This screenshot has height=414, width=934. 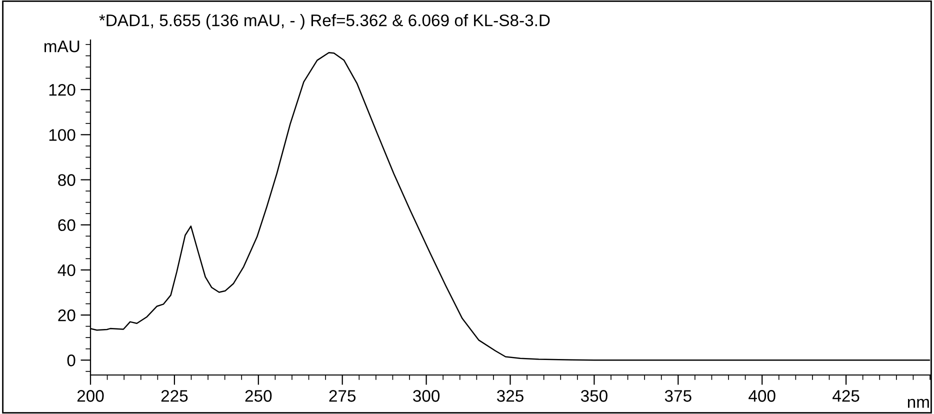 What do you see at coordinates (174, 396) in the screenshot?
I see `x-tick-label: 225` at bounding box center [174, 396].